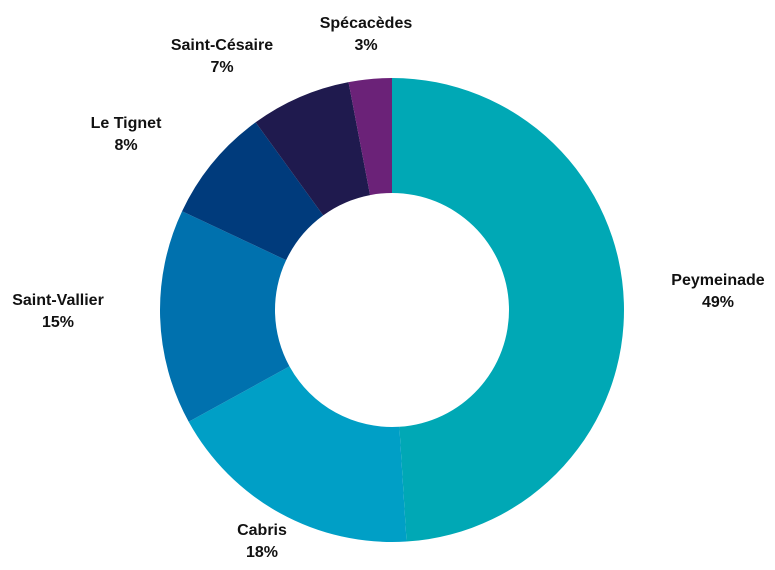 Image resolution: width=775 pixels, height=570 pixels. What do you see at coordinates (58, 322) in the screenshot?
I see `slice-value-saint-vallier: 15%` at bounding box center [58, 322].